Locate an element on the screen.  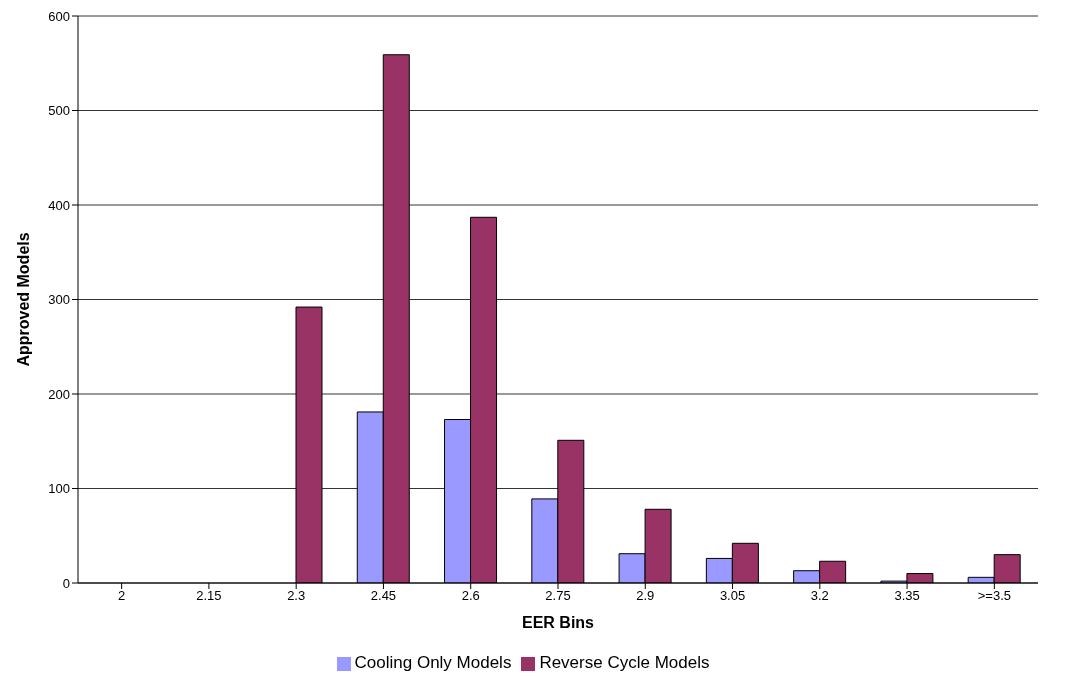
x-tick-label: 2.15 is located at coordinates (209, 596).